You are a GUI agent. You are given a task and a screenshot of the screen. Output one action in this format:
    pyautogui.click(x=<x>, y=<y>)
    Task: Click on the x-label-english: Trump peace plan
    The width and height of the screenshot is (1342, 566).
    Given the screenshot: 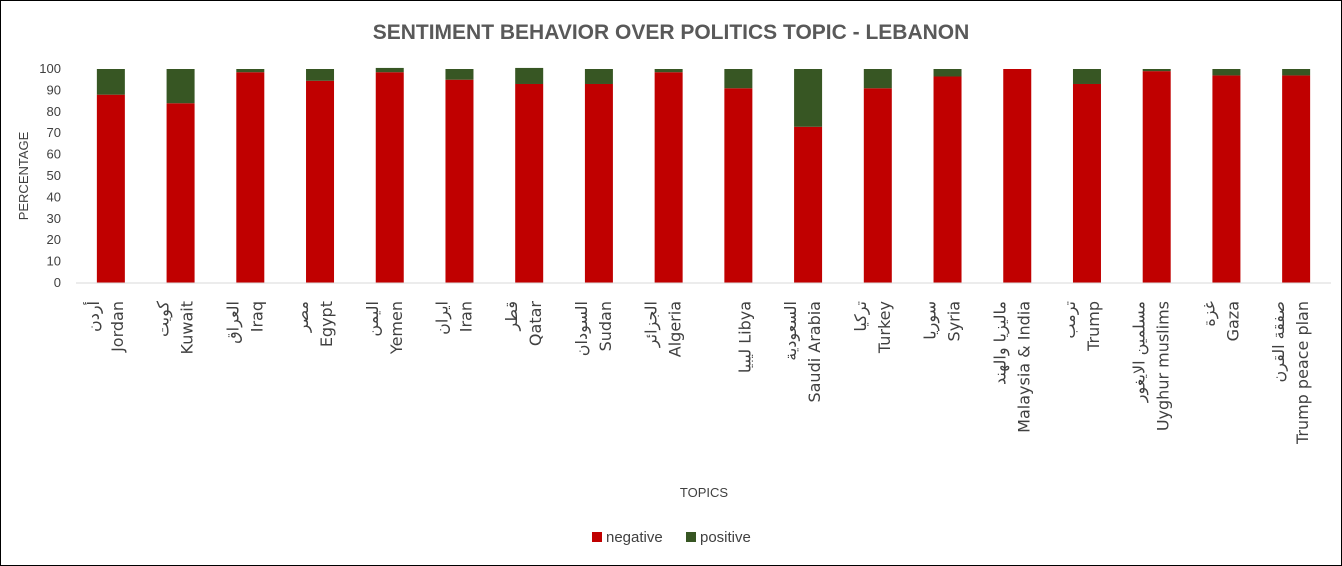 What is the action you would take?
    pyautogui.click(x=1302, y=373)
    